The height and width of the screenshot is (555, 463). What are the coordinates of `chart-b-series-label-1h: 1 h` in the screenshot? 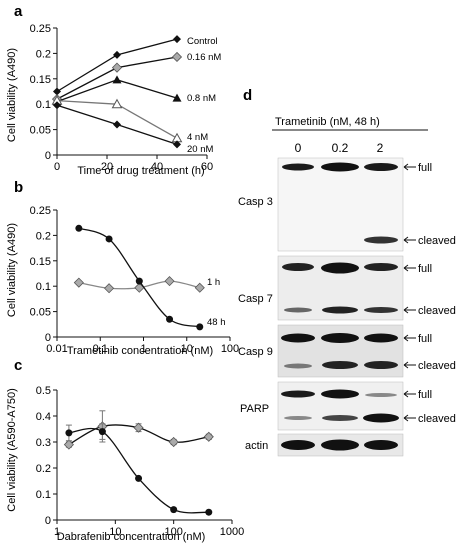 It's located at (213, 282).